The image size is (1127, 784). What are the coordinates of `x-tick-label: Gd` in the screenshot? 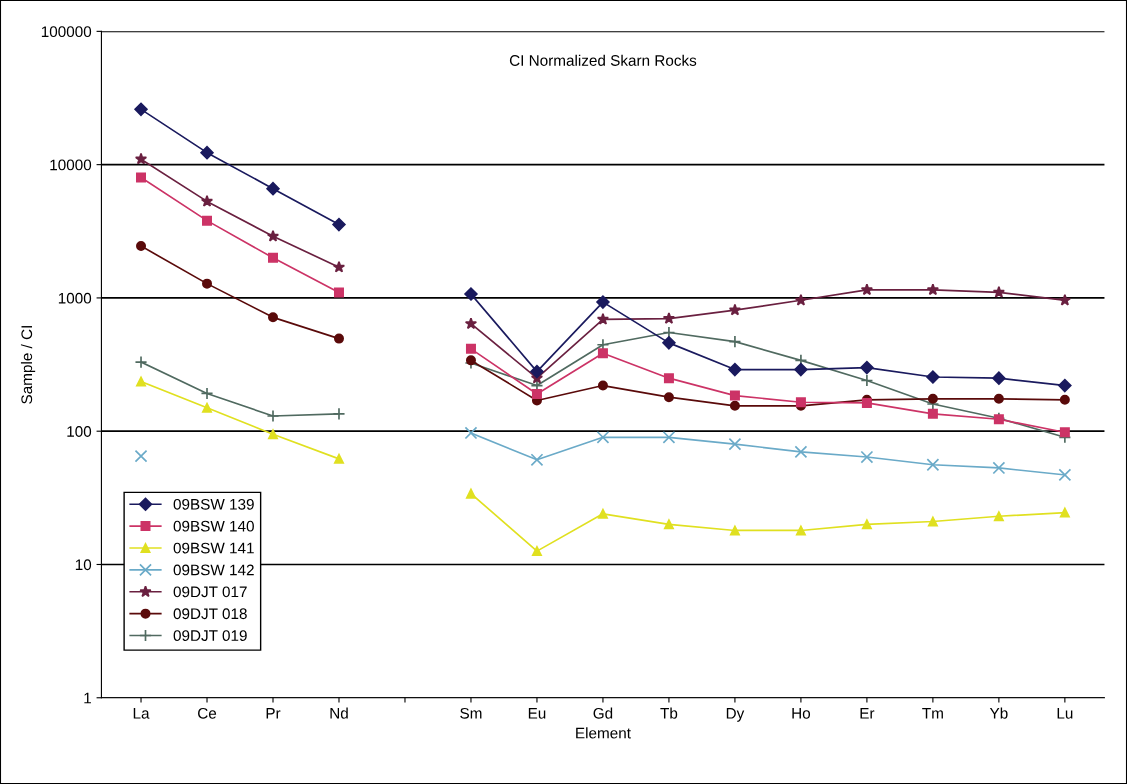 It's located at (603, 713).